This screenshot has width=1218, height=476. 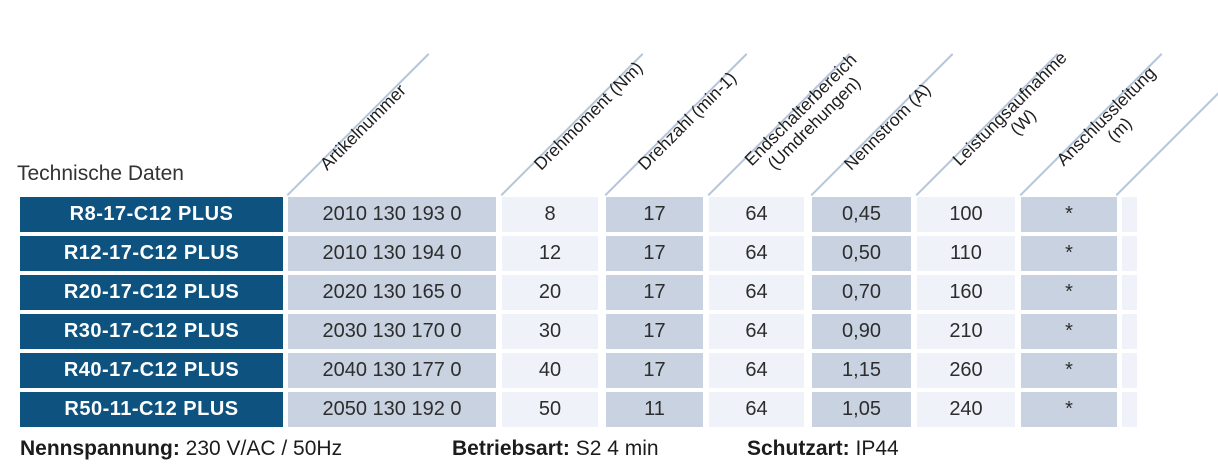 I want to click on cell-nennstrom: 1,15, so click(x=861, y=370).